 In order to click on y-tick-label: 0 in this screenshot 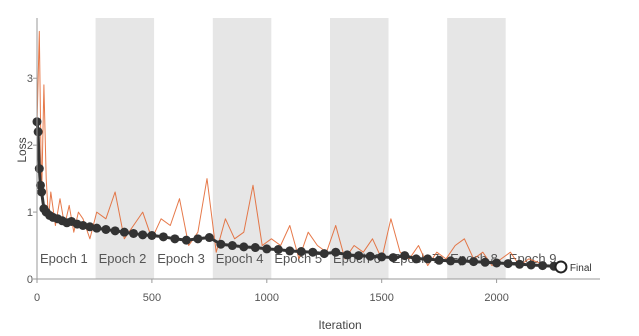, I will do `click(30, 280)`.